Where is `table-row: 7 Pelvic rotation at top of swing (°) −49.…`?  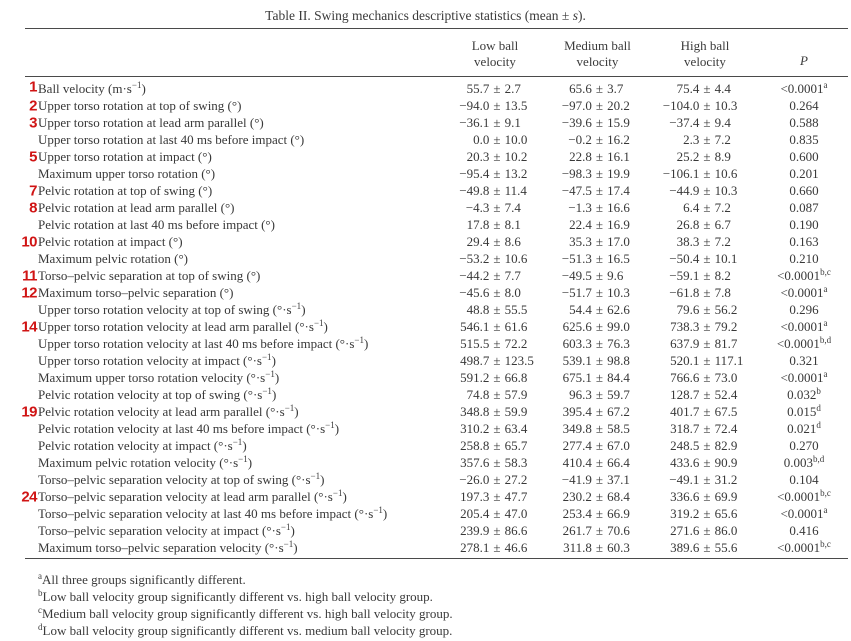
table-row: 7 Pelvic rotation at top of swing (°) −49.… is located at coordinates (436, 190).